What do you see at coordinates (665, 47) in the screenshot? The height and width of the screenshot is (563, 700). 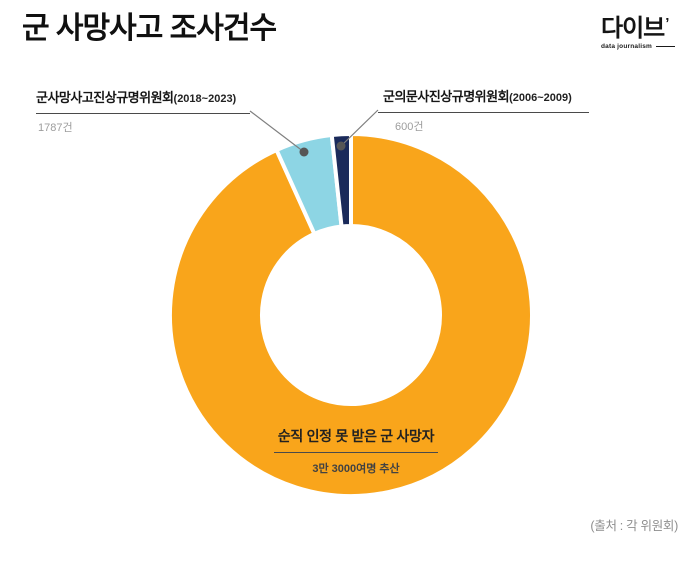 I see `logo-rule` at bounding box center [665, 47].